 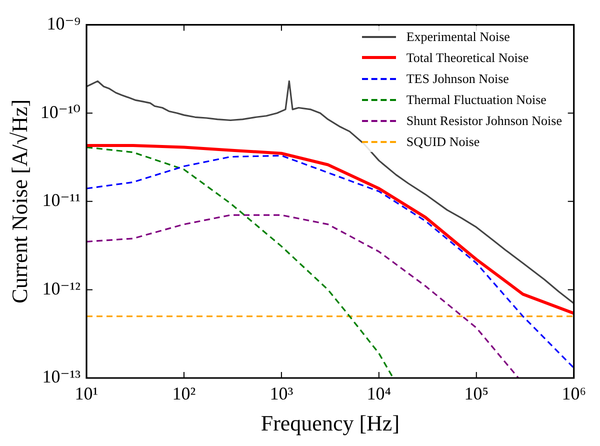 I want to click on legend-label: SQUID Noise, so click(x=443, y=142).